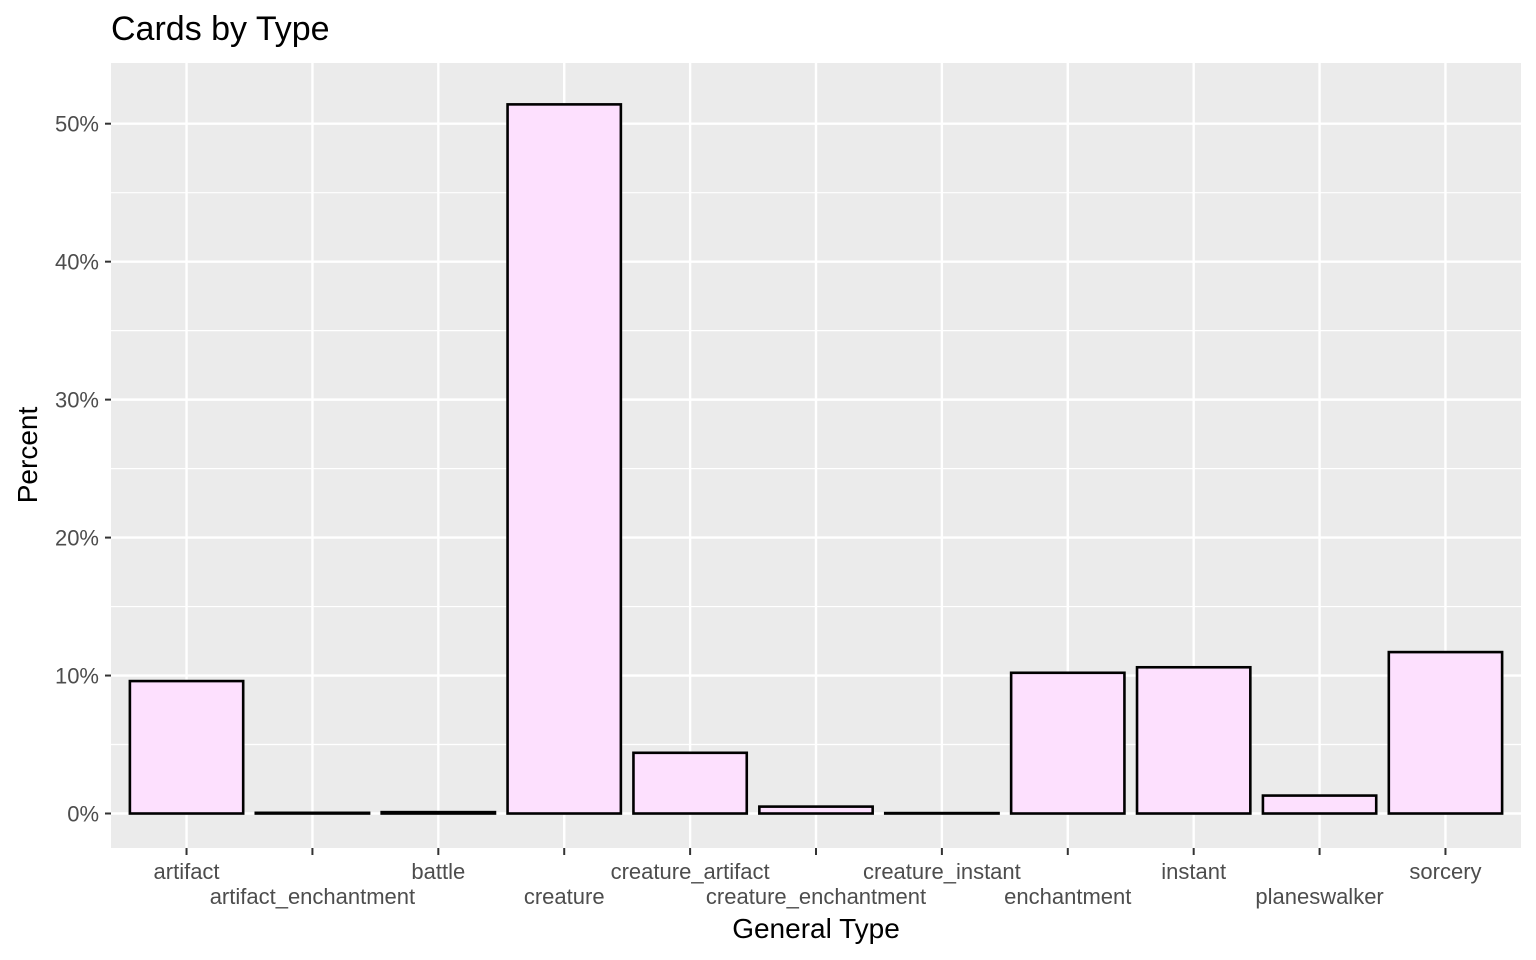  I want to click on bar-creature, so click(564, 459).